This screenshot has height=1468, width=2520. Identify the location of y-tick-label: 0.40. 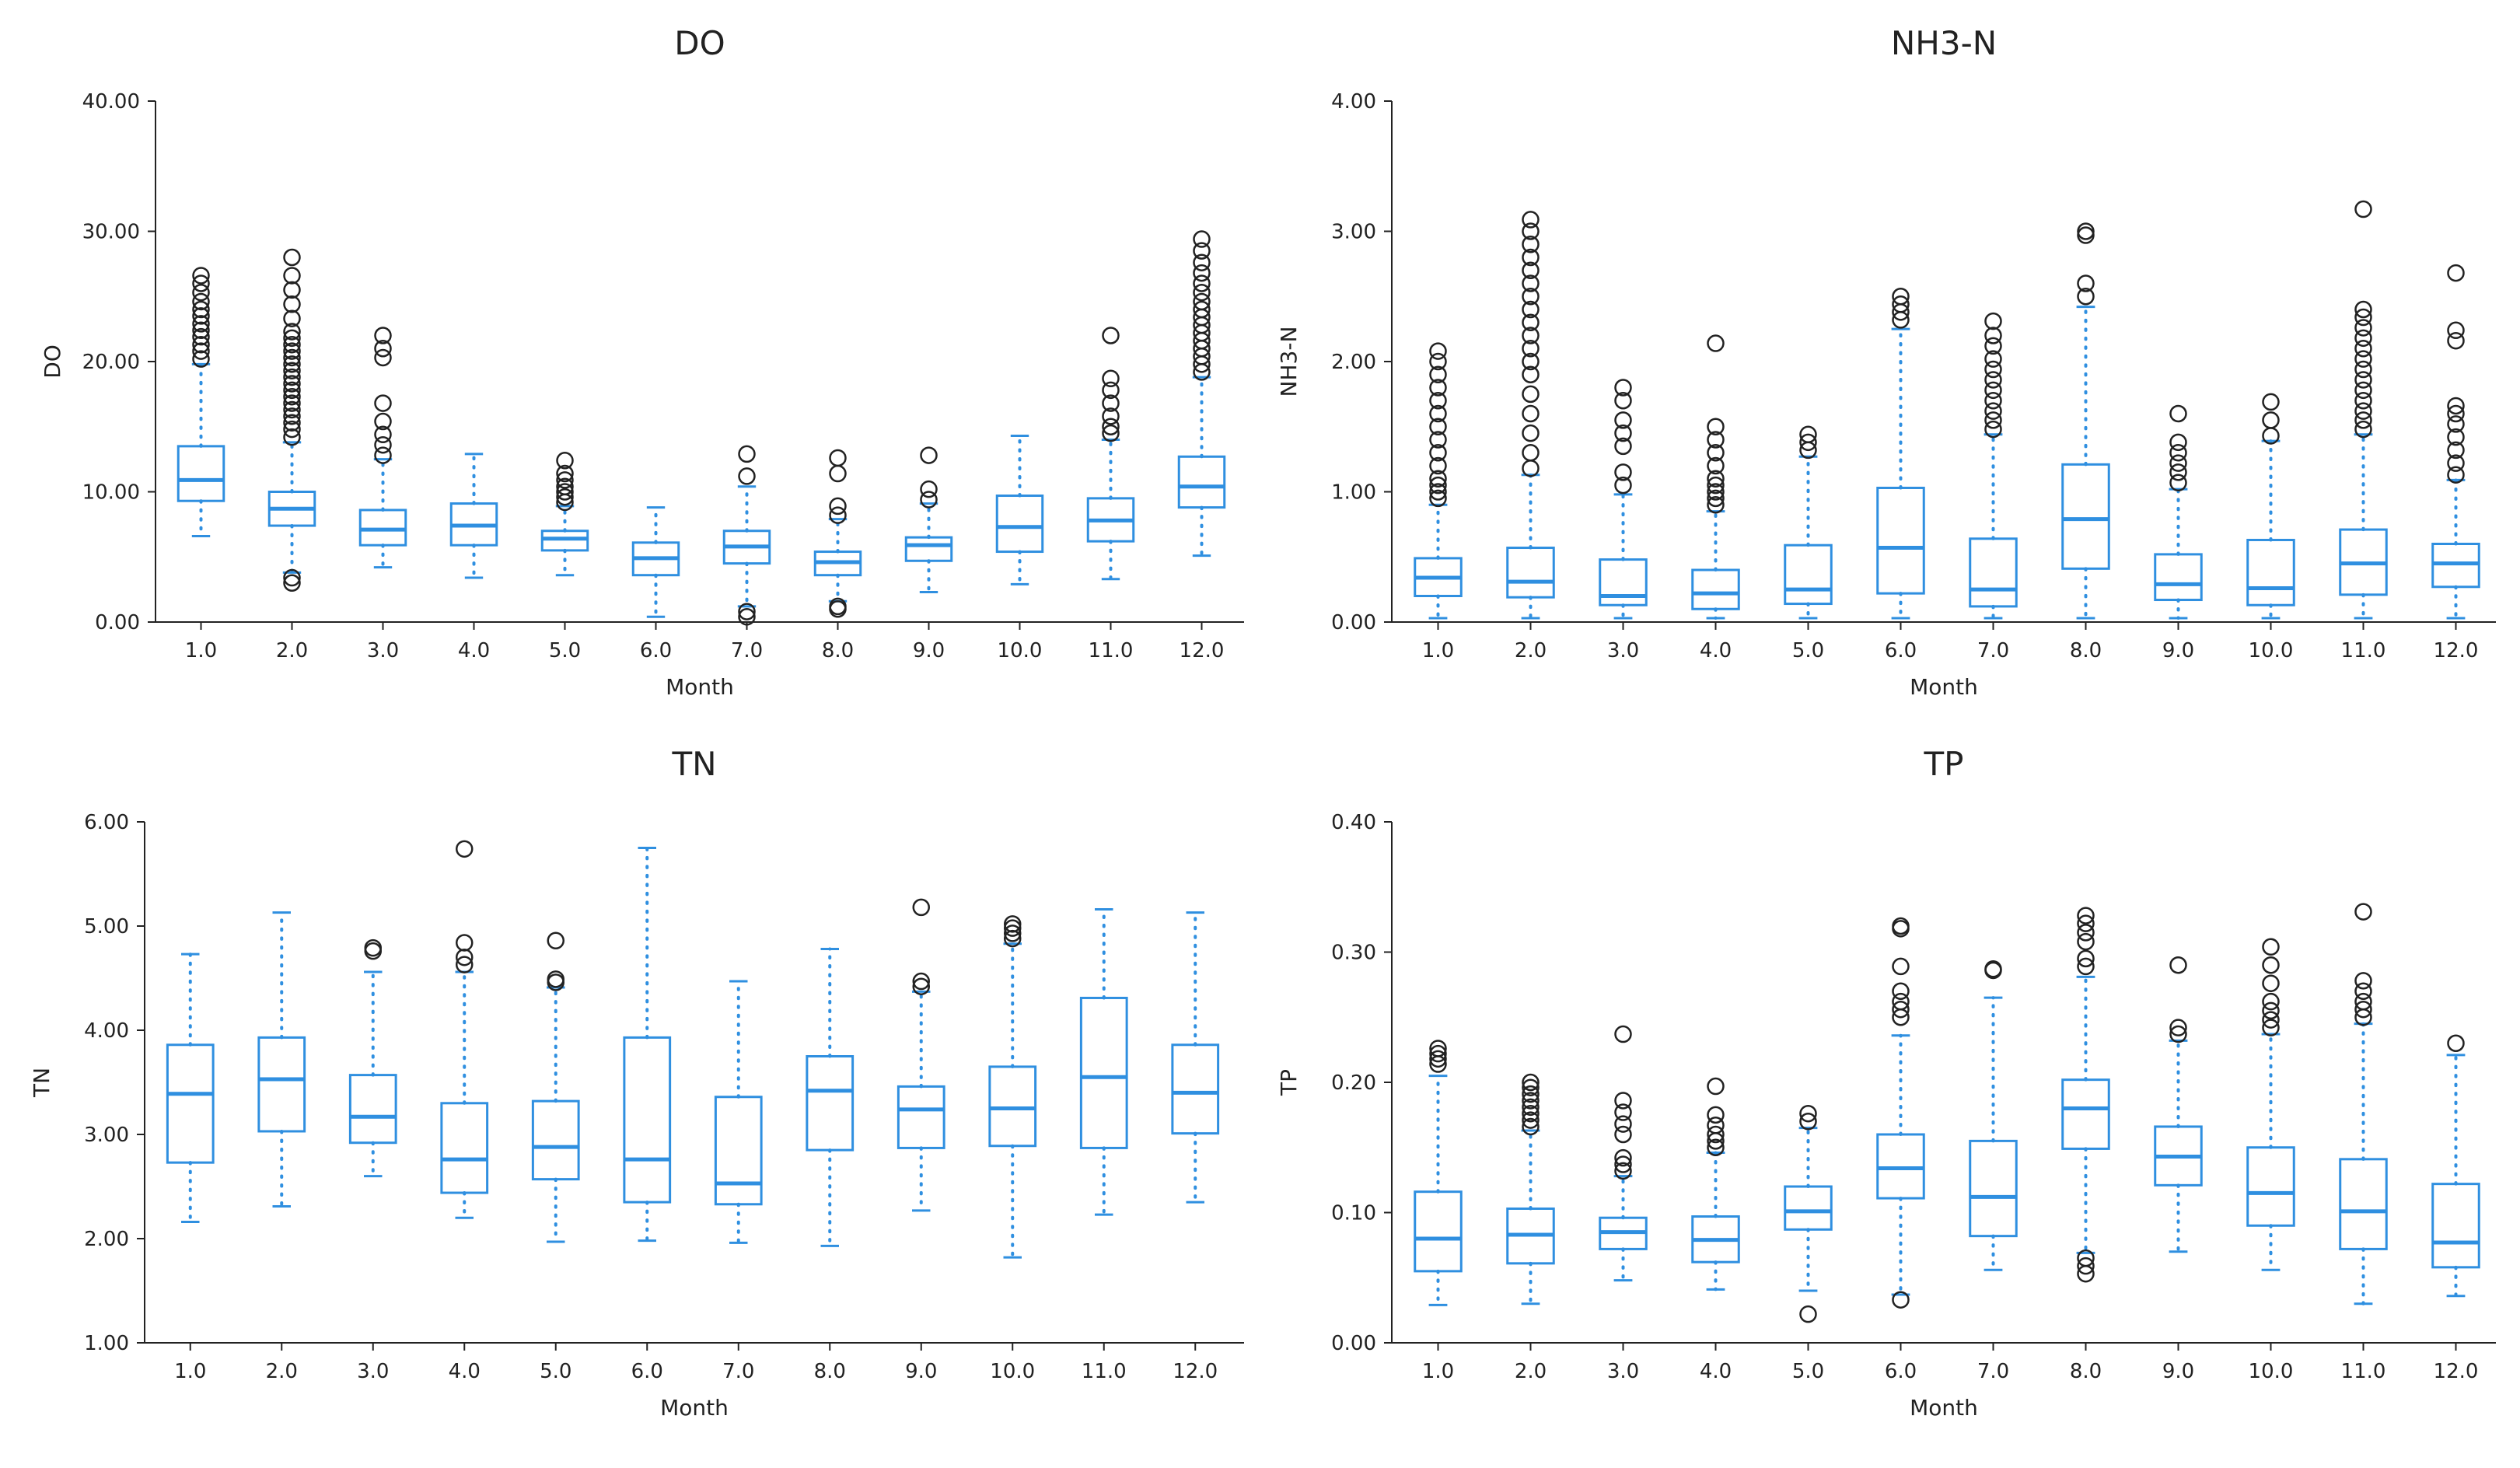
(1354, 822).